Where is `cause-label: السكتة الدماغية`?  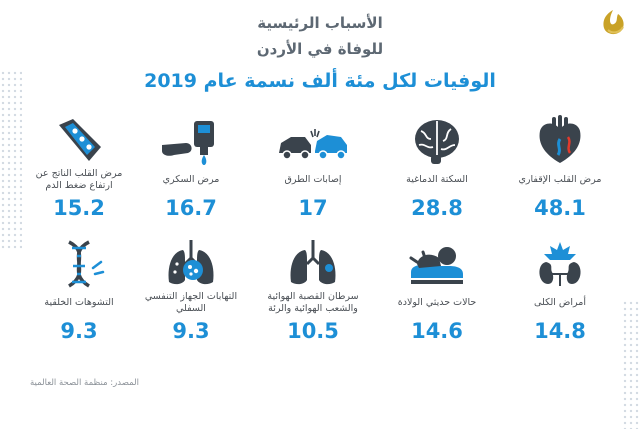
cause-label: السكتة الدماغية is located at coordinates (437, 179).